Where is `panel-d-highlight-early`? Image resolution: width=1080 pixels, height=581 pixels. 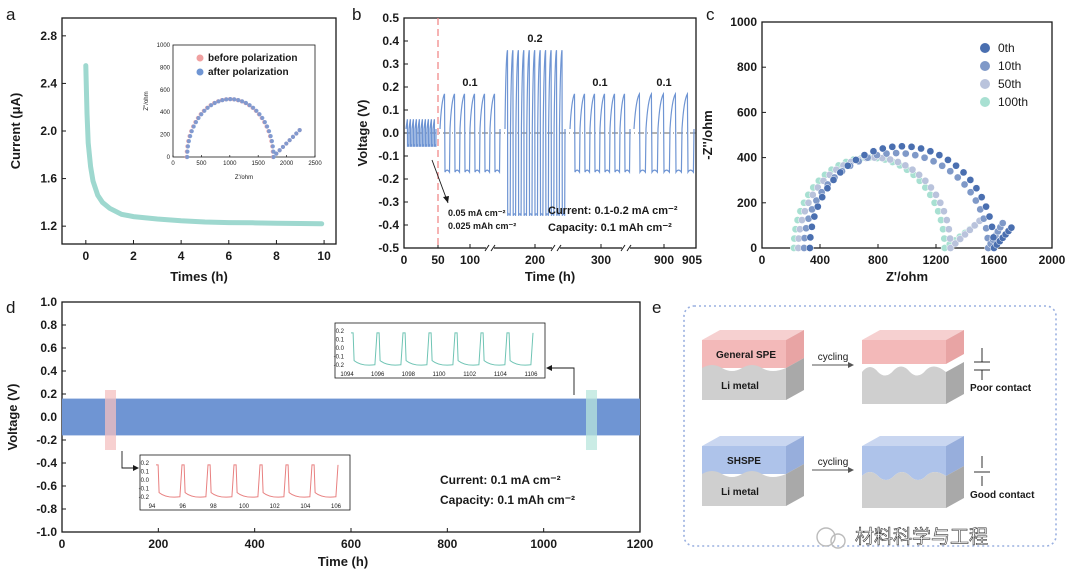
panel-d-highlight-early is located at coordinates (110, 420).